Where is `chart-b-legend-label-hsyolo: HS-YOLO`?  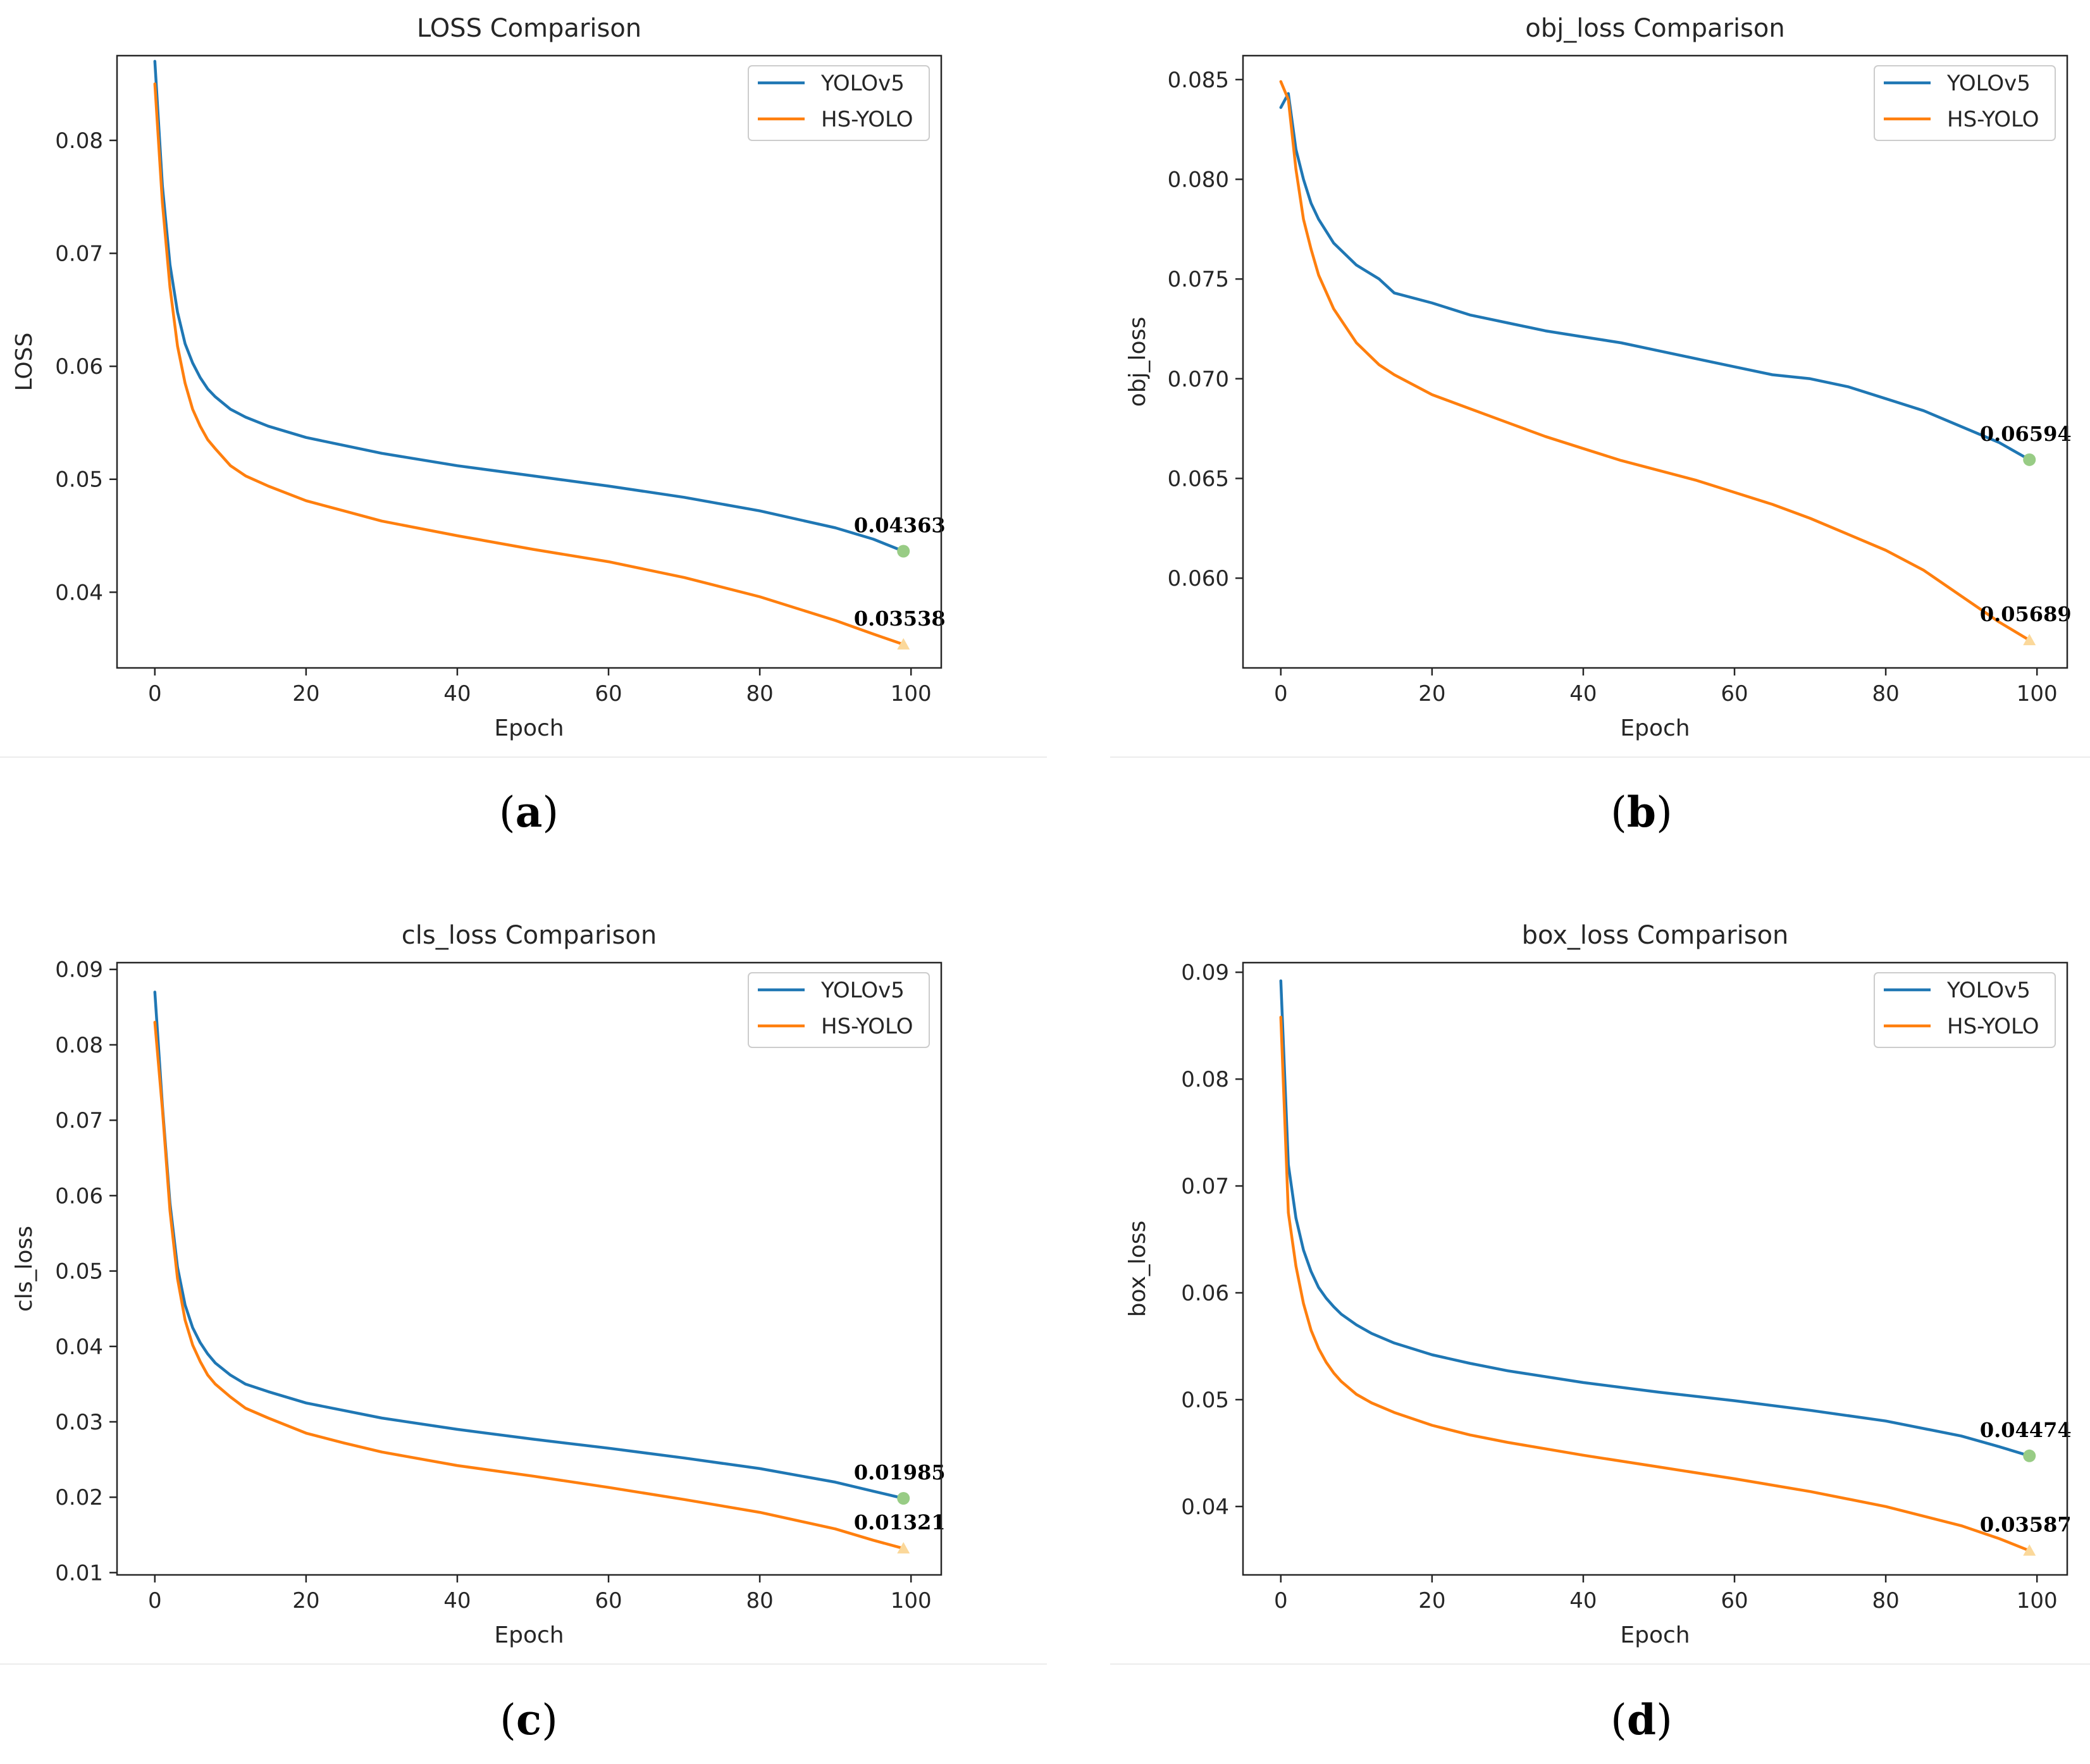 chart-b-legend-label-hsyolo: HS-YOLO is located at coordinates (1993, 119).